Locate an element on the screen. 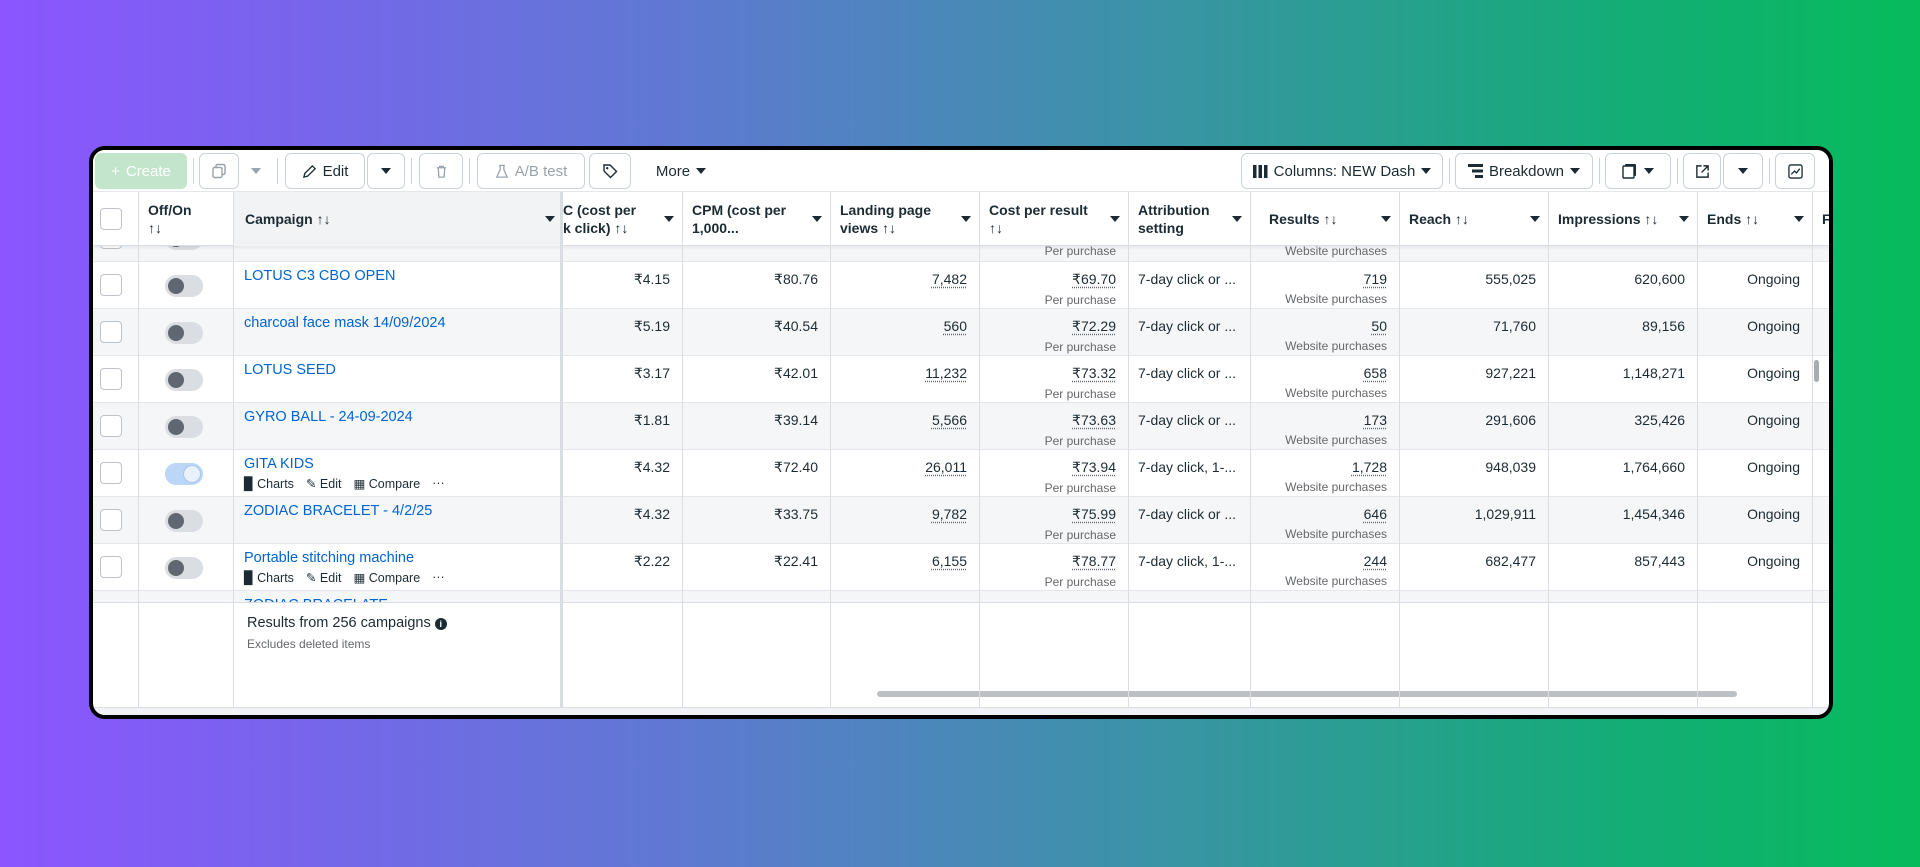 The height and width of the screenshot is (867, 1920). landing-page-views-cell: 7,482 is located at coordinates (949, 279).